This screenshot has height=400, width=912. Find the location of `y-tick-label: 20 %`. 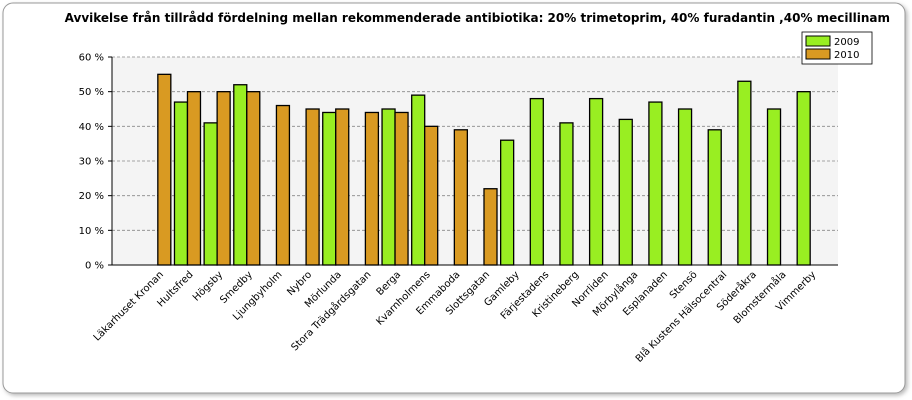

y-tick-label: 20 % is located at coordinates (91, 196).